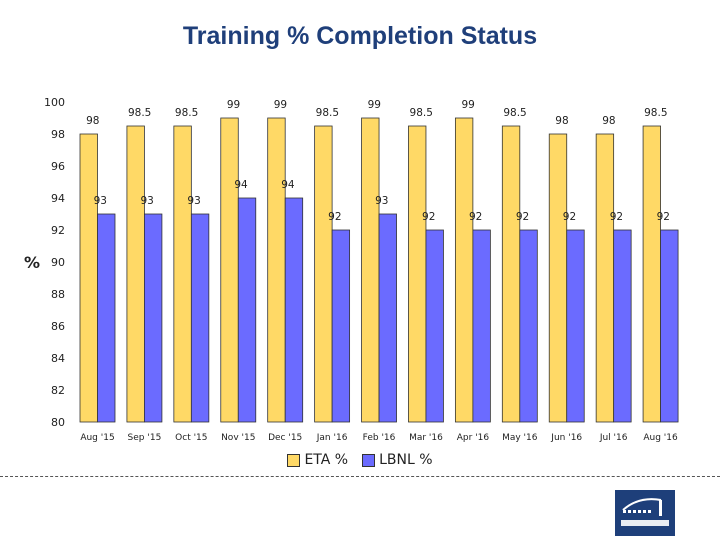 This screenshot has width=720, height=541. I want to click on legend-swatch-lbnl, so click(369, 460).